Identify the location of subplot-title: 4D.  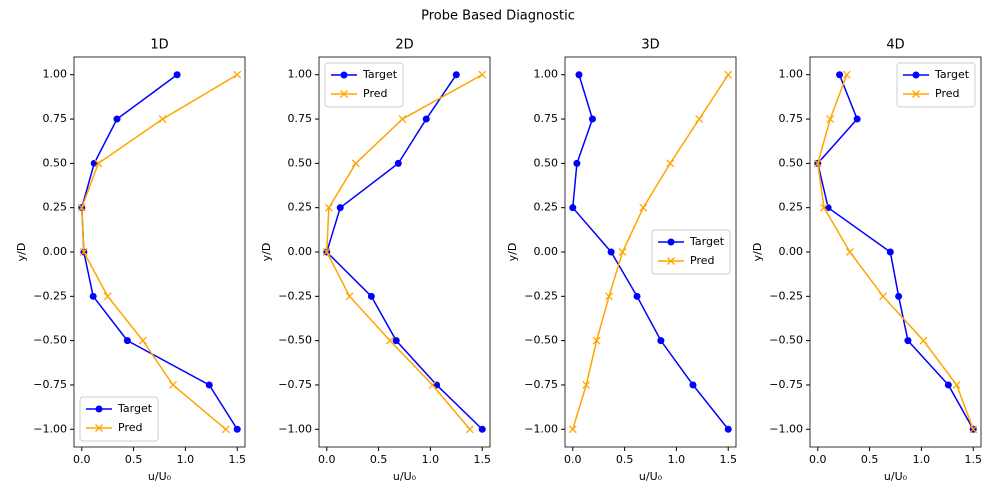
(895, 45).